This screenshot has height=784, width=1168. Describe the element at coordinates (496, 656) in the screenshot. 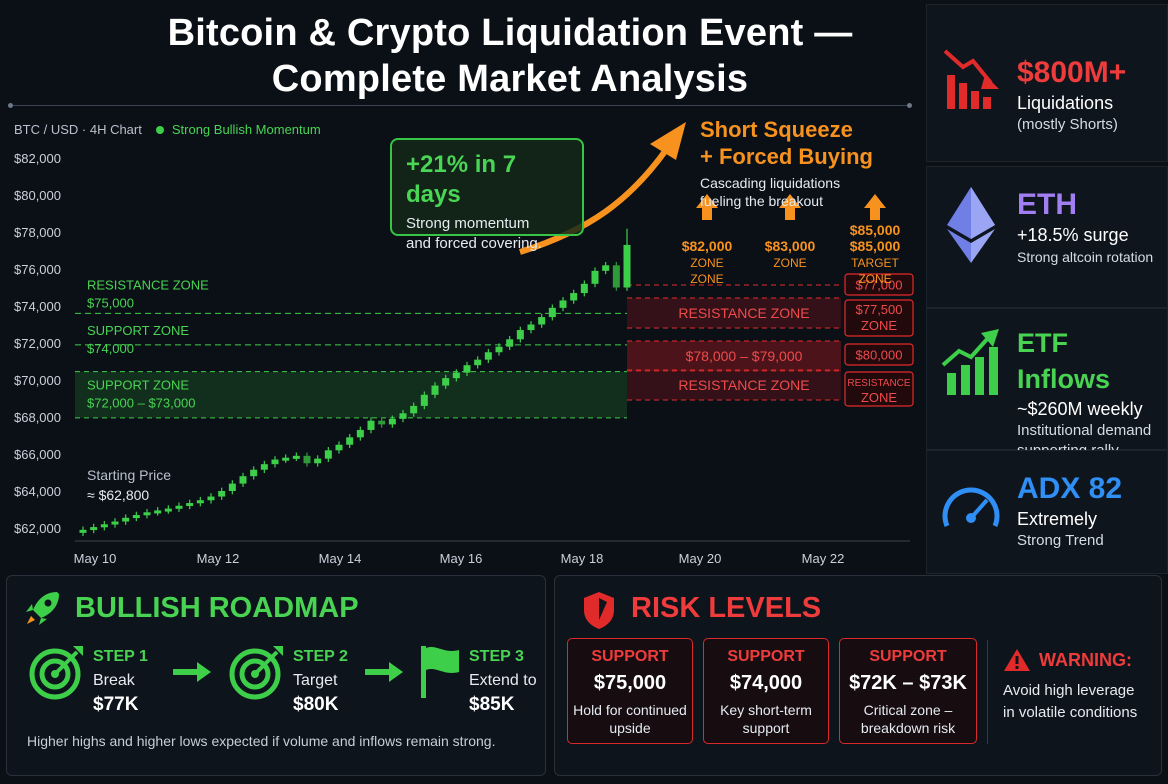

I see `step-3-label: STEP 3` at that location.